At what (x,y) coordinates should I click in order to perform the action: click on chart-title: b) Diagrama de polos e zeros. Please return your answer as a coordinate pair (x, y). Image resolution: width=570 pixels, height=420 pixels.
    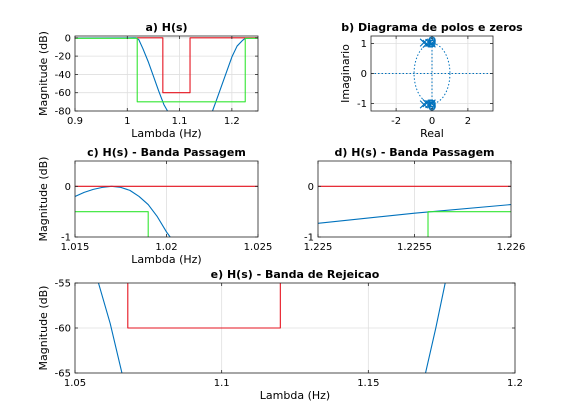
    Looking at the image, I should click on (432, 27).